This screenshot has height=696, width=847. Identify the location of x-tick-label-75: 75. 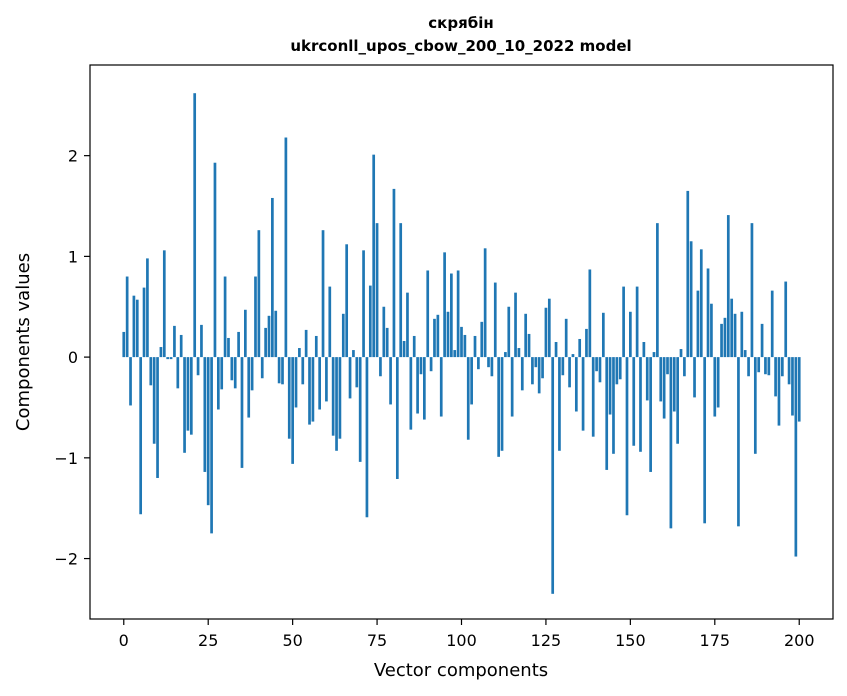
(377, 640).